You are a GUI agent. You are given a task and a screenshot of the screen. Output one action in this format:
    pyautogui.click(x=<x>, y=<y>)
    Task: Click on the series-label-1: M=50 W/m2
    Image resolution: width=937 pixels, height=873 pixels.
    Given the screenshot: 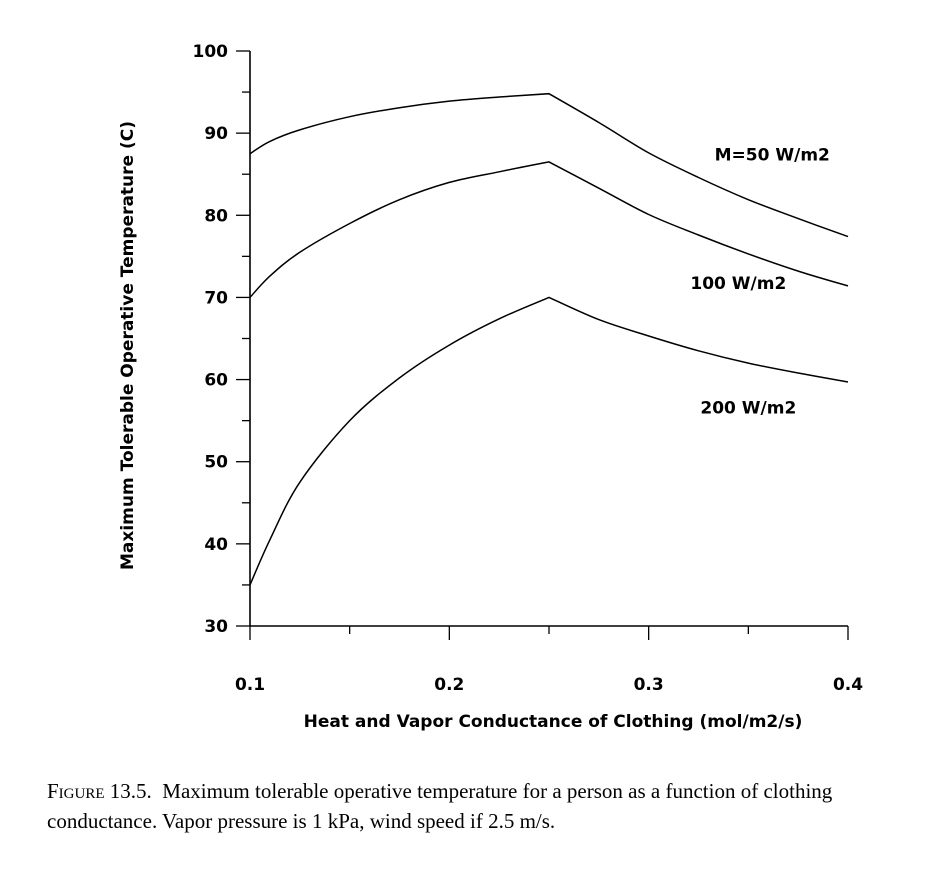 What is the action you would take?
    pyautogui.click(x=772, y=155)
    